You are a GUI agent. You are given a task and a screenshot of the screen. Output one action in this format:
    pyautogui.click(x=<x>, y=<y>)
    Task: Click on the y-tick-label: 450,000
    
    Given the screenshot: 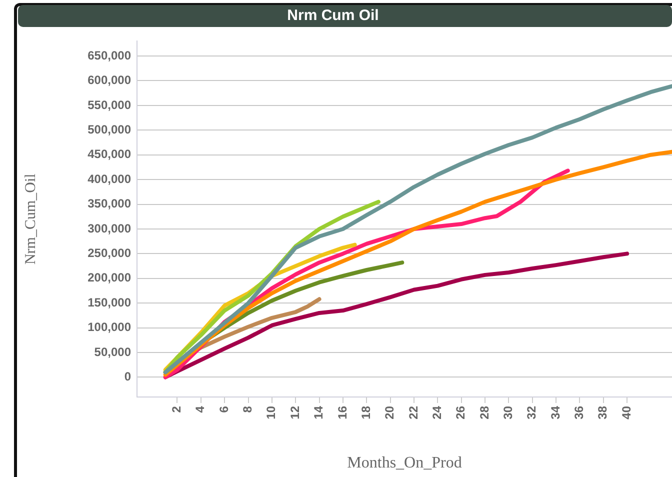 What is the action you would take?
    pyautogui.click(x=110, y=154)
    